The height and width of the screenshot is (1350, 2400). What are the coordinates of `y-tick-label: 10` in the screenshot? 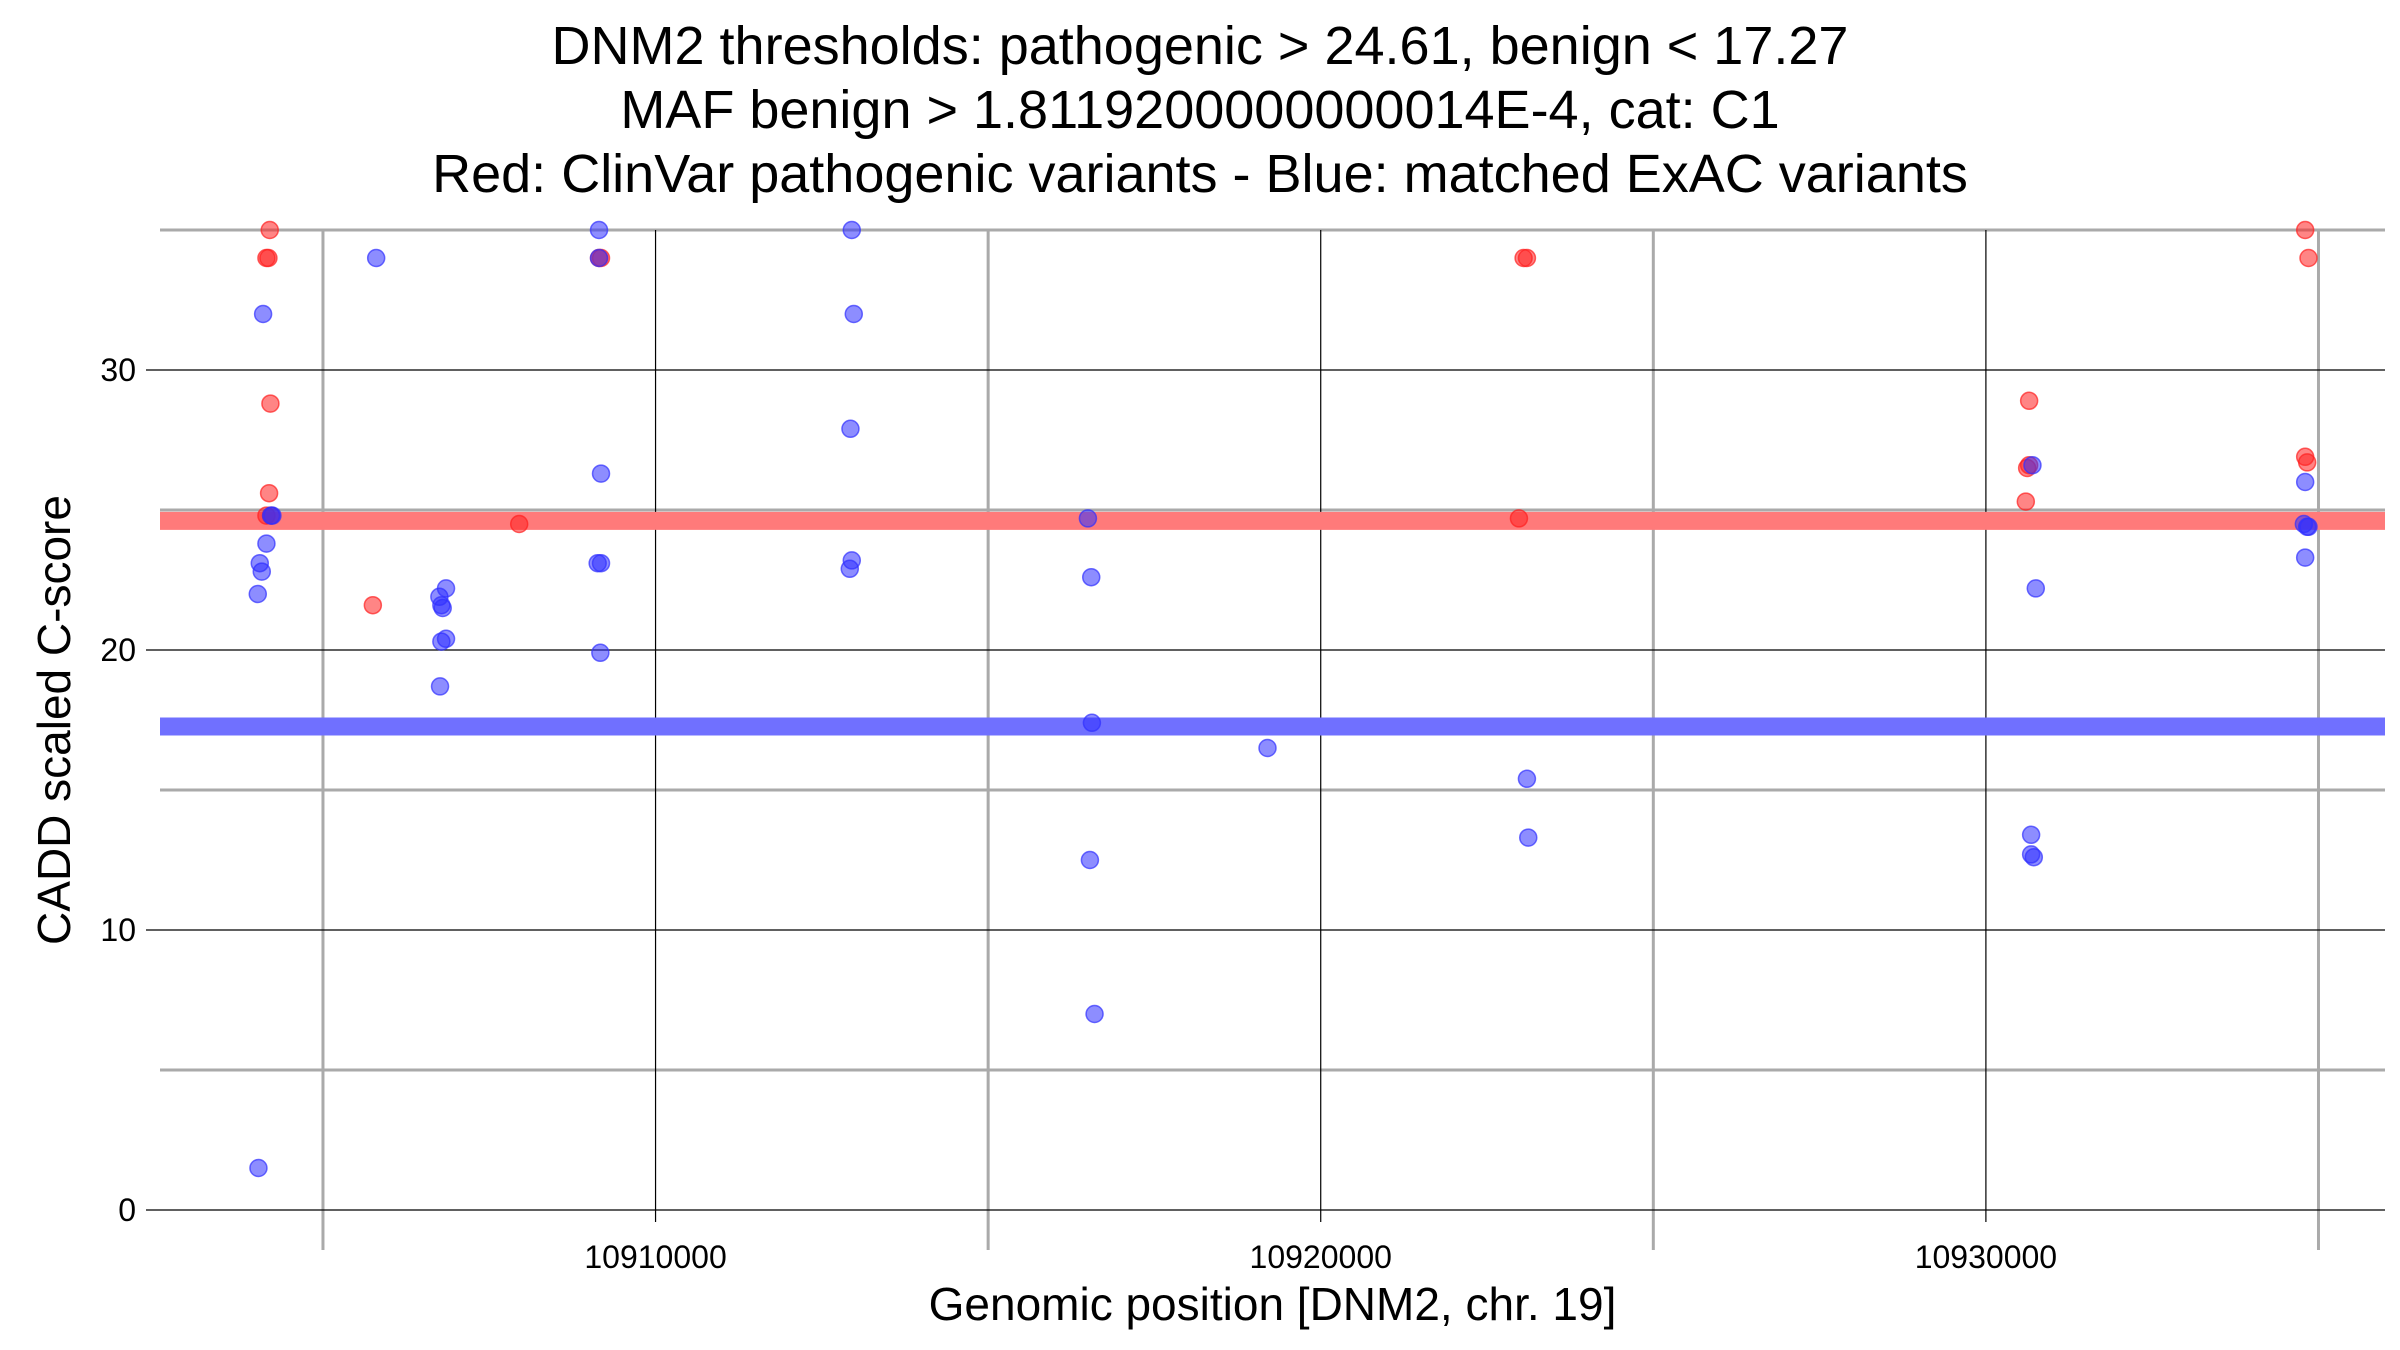 It's located at (118, 930).